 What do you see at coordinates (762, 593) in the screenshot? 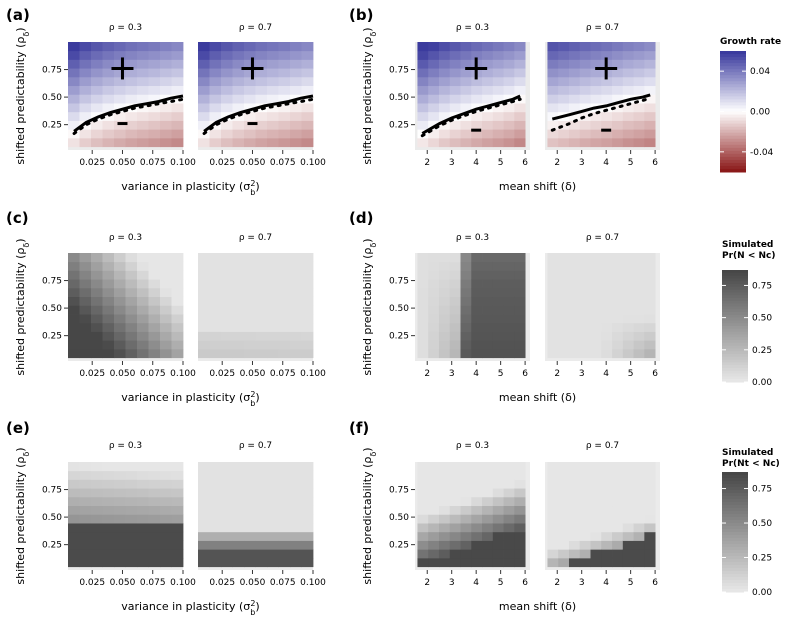
I see `legend-tick-label: 0.00` at bounding box center [762, 593].